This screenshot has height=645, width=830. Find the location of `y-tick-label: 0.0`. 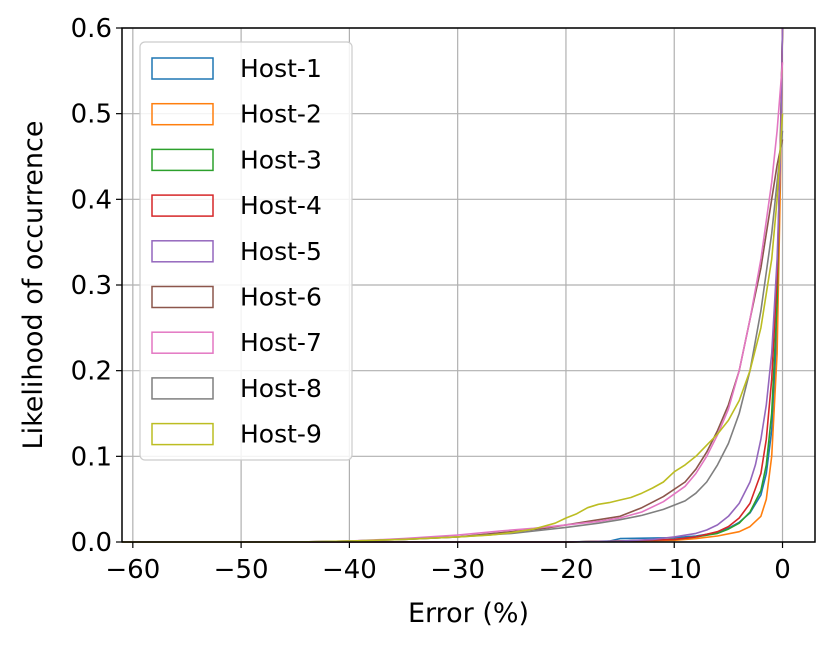

y-tick-label: 0.0 is located at coordinates (91, 543).